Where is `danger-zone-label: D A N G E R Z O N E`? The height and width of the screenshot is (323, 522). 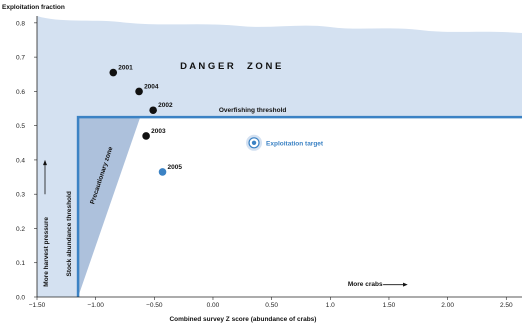
danger-zone-label: D A N G E R Z O N E is located at coordinates (230, 66).